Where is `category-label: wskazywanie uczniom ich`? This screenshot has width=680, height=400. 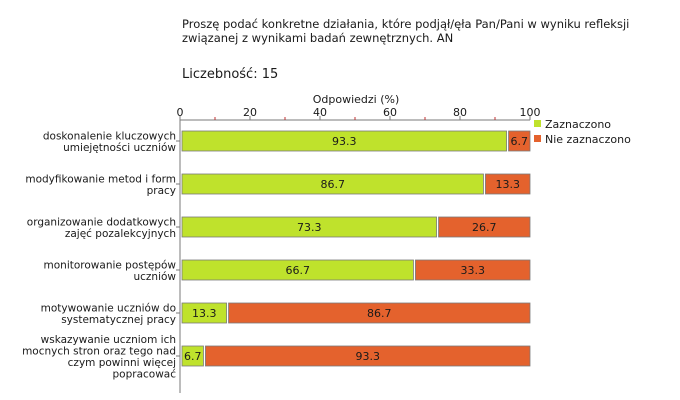
category-label: wskazywanie uczniom ich is located at coordinates (108, 340).